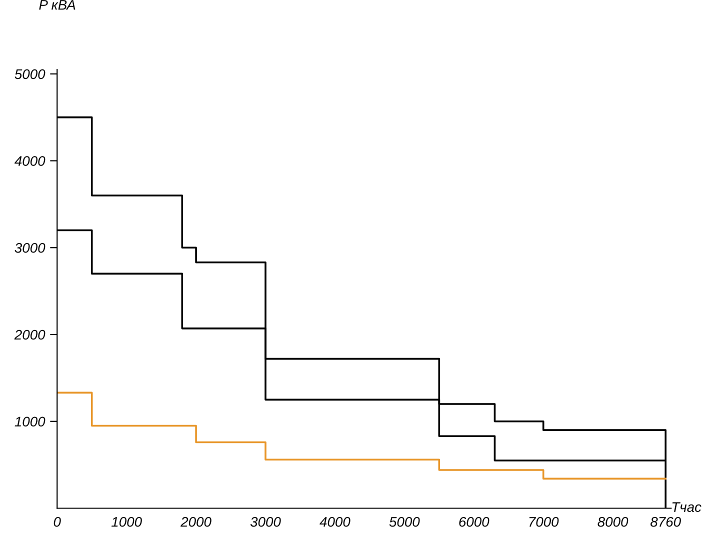 The width and height of the screenshot is (714, 535). I want to click on y-tick-label: 2000, so click(30, 335).